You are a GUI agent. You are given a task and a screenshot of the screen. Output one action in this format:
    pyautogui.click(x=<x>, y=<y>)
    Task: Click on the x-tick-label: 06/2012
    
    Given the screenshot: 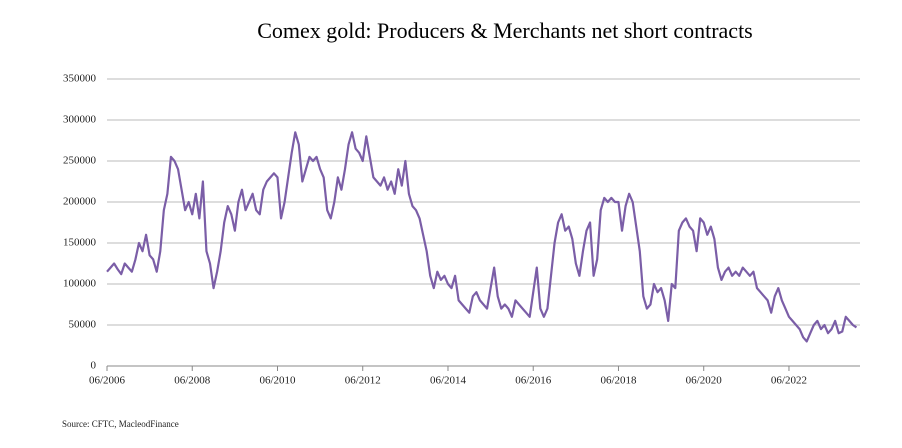 What is the action you would take?
    pyautogui.click(x=363, y=381)
    